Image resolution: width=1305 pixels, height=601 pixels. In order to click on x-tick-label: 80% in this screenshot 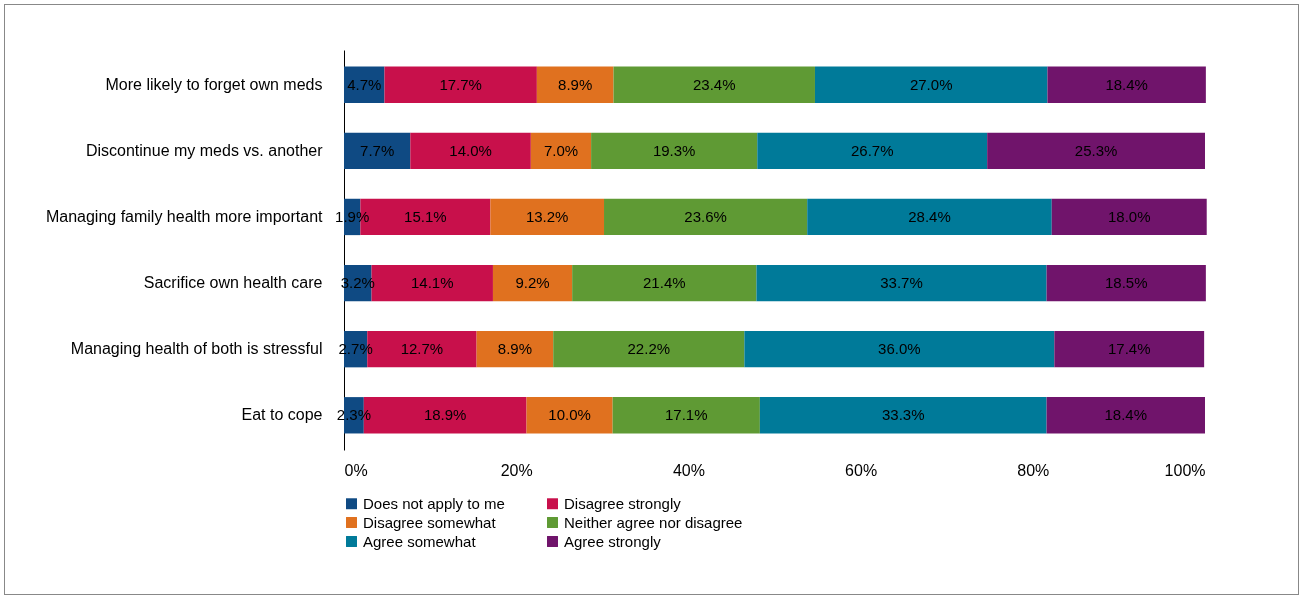, I will do `click(1033, 470)`.